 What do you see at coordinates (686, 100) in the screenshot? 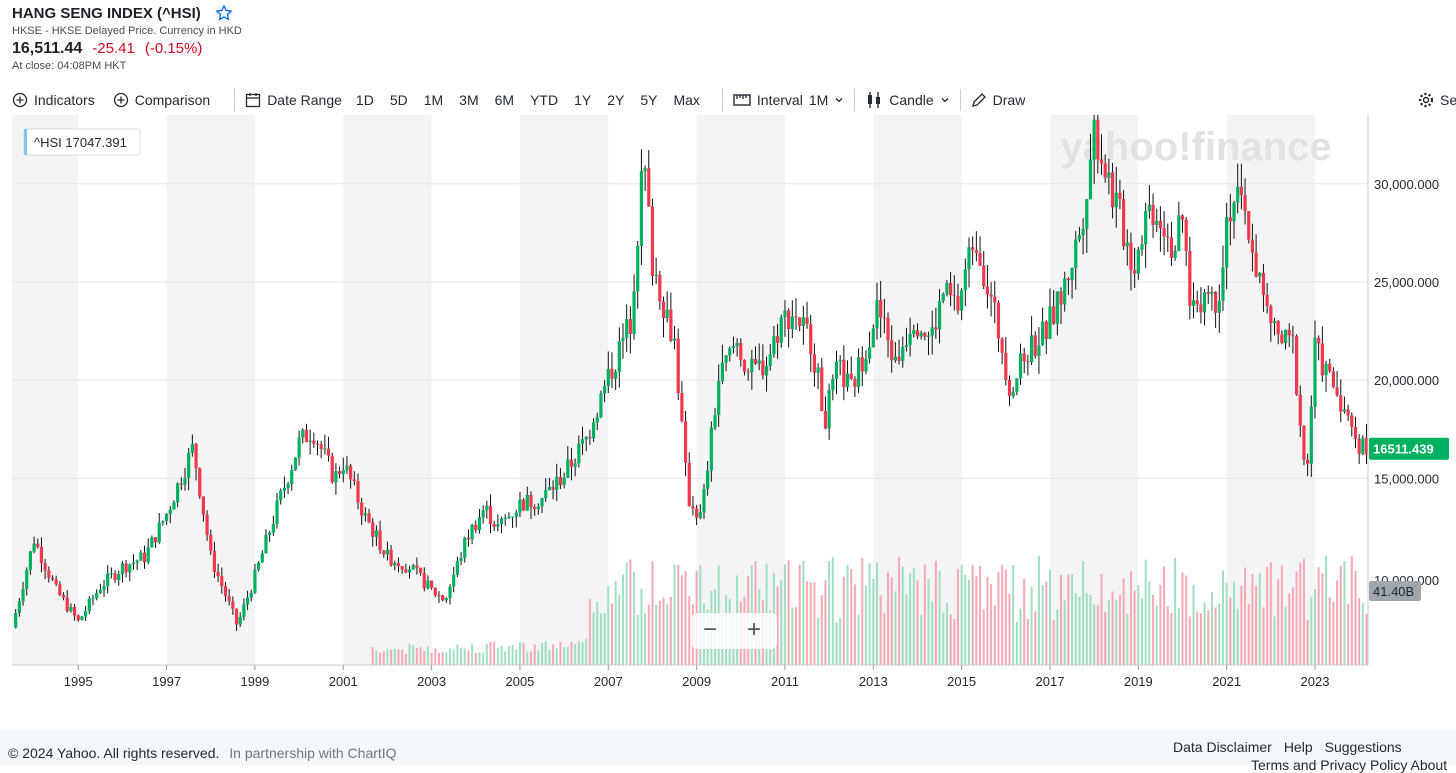
I see `range-max-button: Max` at bounding box center [686, 100].